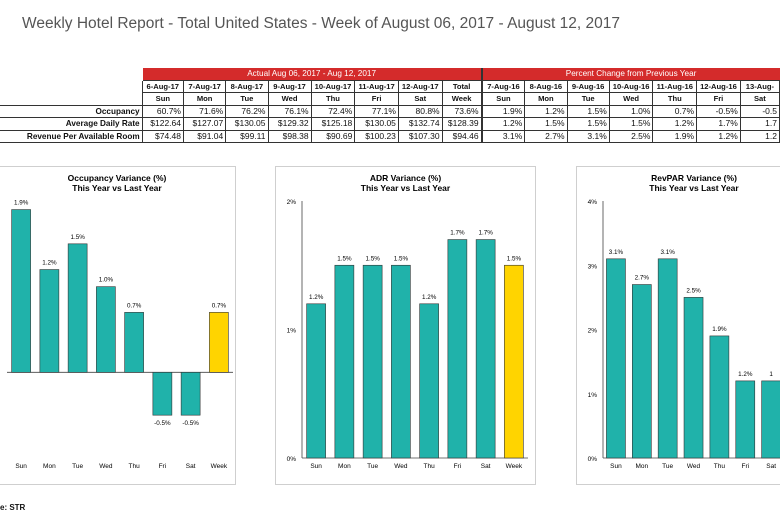  Describe the element at coordinates (718, 111) in the screenshot. I see `change-cell: -0.5%` at that location.